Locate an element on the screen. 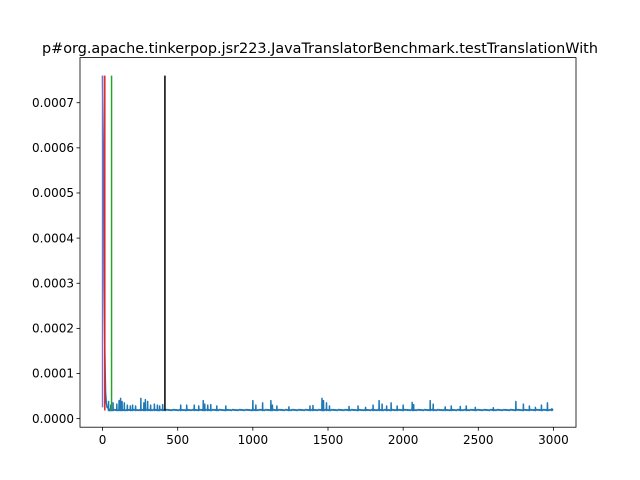  y-tick-label: 0.0002 is located at coordinates (53, 329).